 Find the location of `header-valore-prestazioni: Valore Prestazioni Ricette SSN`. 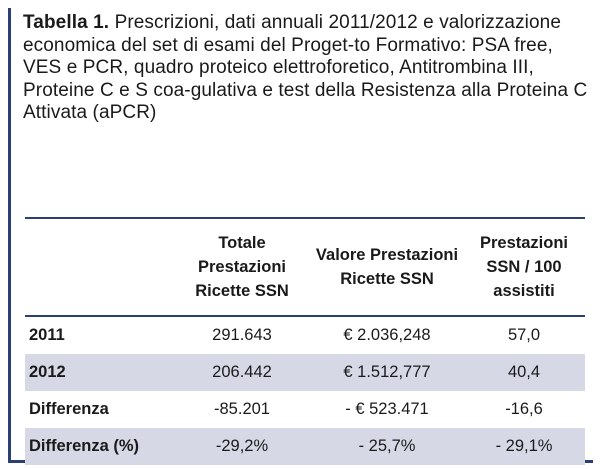

header-valore-prestazioni: Valore Prestazioni Ricette SSN is located at coordinates (387, 268).